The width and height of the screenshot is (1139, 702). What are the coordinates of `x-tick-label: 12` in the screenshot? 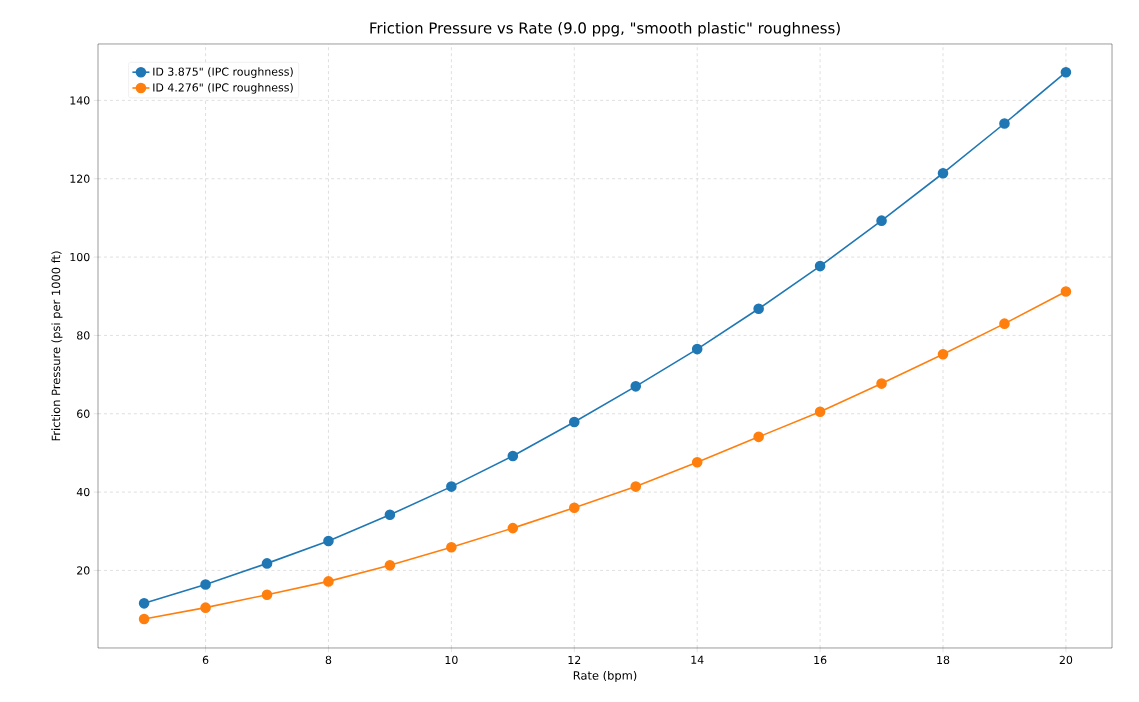 It's located at (574, 659).